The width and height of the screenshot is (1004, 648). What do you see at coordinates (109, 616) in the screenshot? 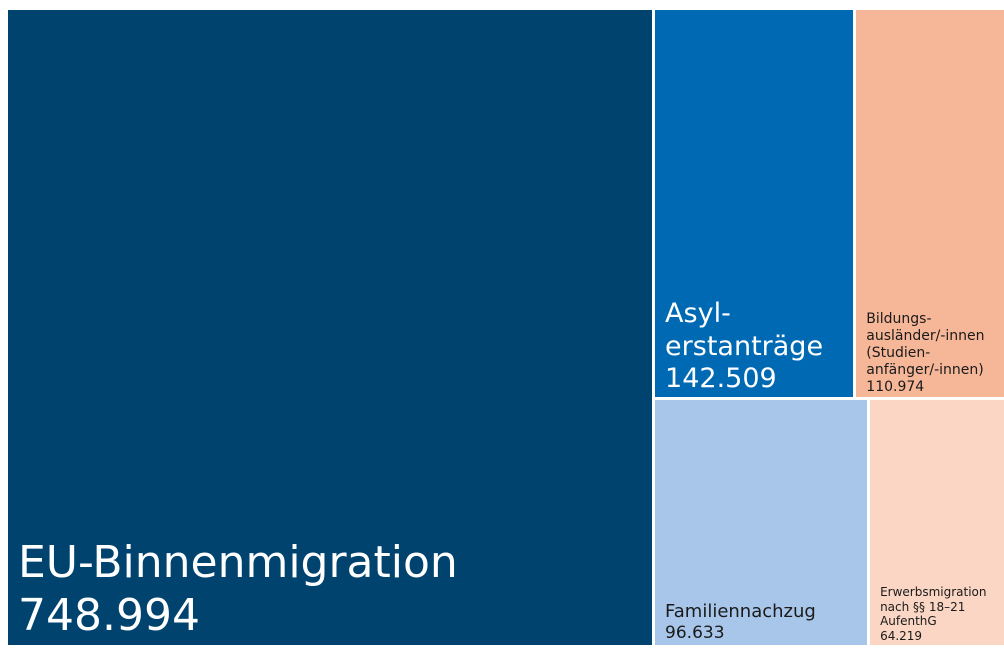
I see `tile-value: 748.994` at bounding box center [109, 616].